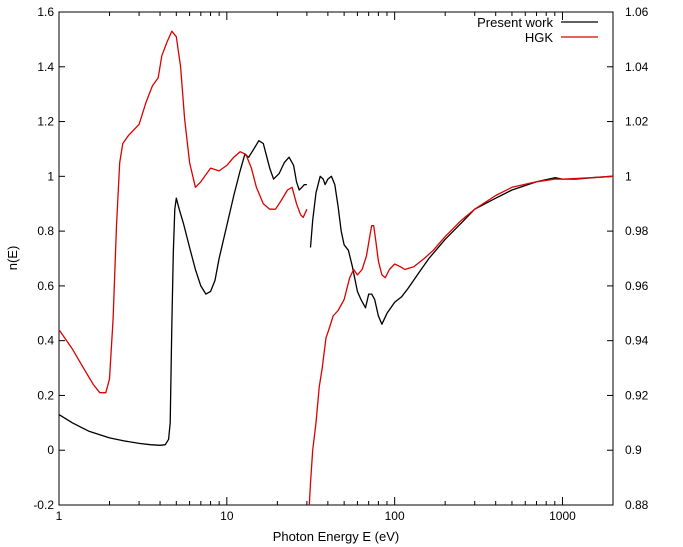  What do you see at coordinates (637, 341) in the screenshot?
I see `y2-tick-label: 0.94` at bounding box center [637, 341].